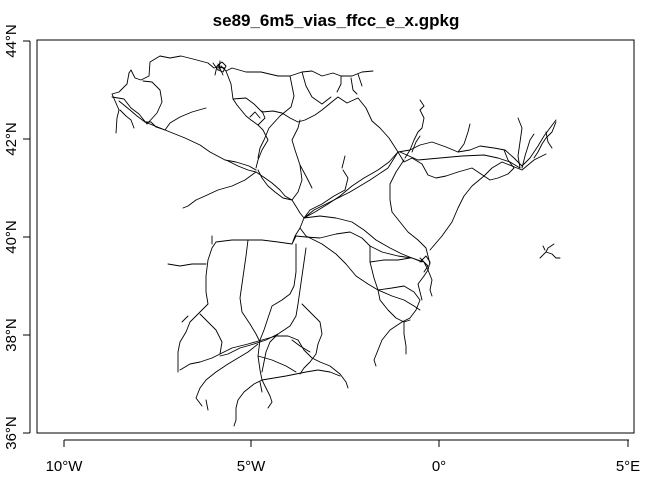 The width and height of the screenshot is (672, 480). What do you see at coordinates (343, 457) in the screenshot?
I see `x-axis: 10°W 5°W 0° 5°E` at bounding box center [343, 457].